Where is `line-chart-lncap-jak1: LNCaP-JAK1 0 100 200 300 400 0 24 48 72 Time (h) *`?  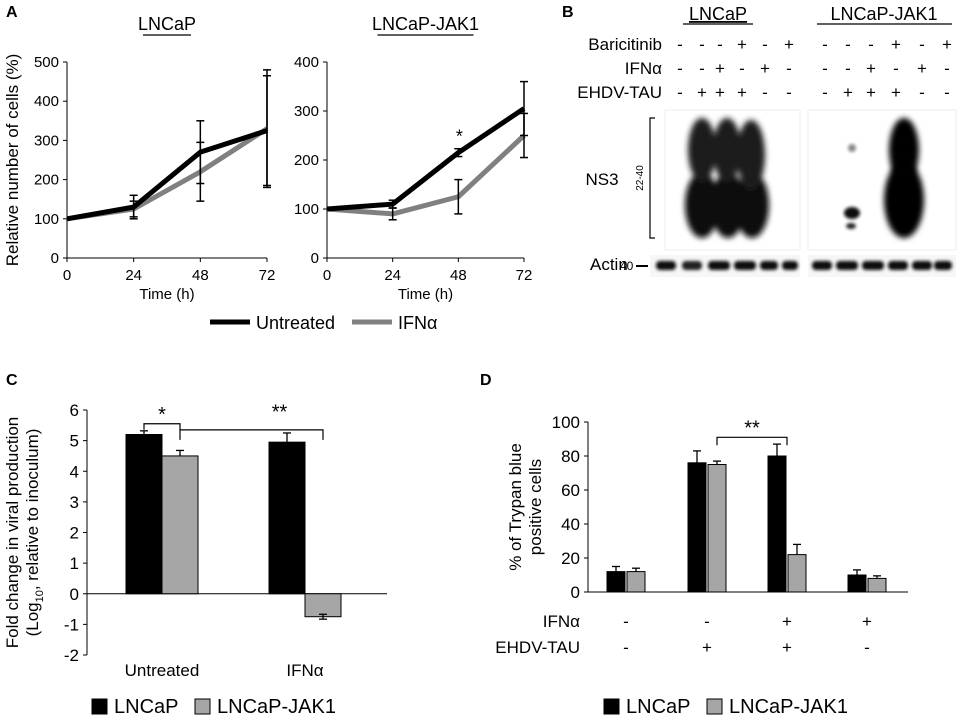
line-chart-lncap-jak1: LNCaP-JAK1 0 100 200 300 400 0 24 48 72 Time (h) * is located at coordinates (413, 158).